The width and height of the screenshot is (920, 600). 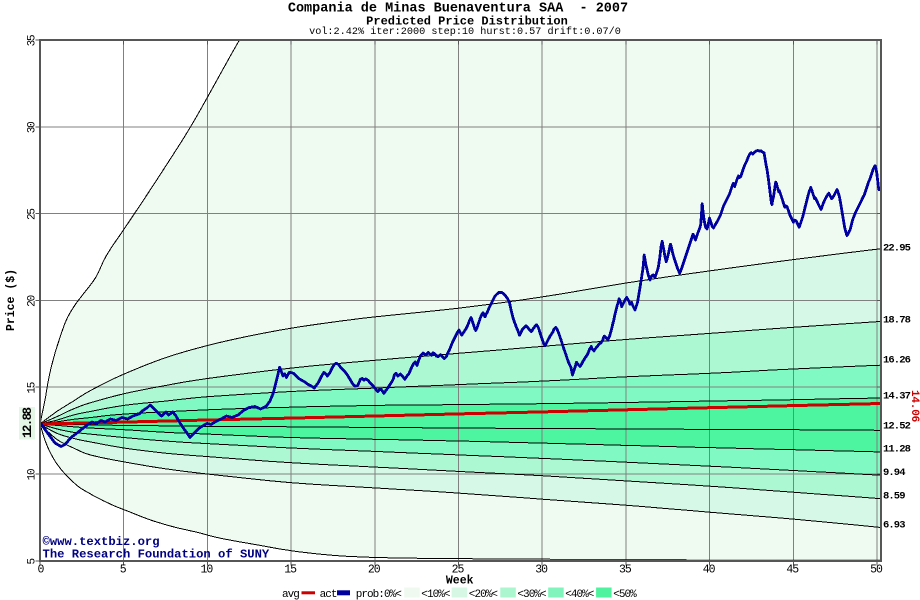 I want to click on svg-text: <20%<, so click(x=483, y=594).